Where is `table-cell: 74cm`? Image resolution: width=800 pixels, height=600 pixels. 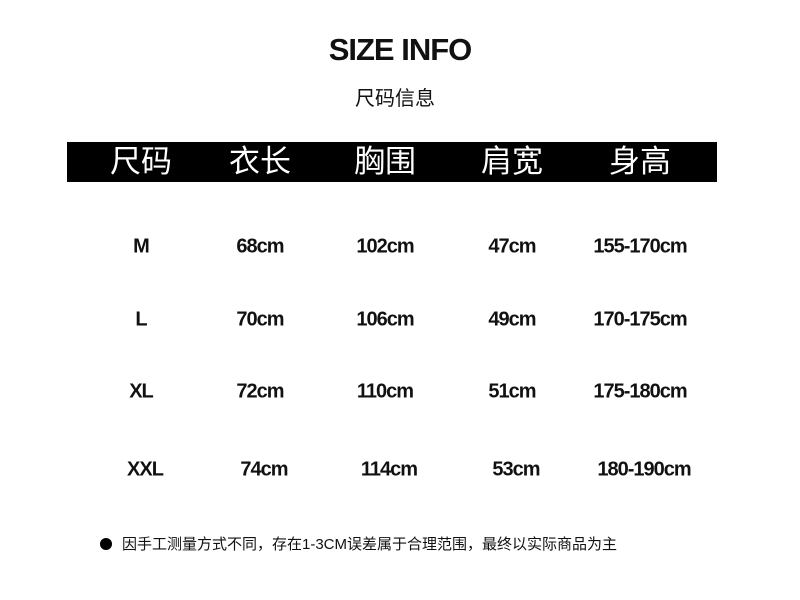
table-cell: 74cm is located at coordinates (264, 469).